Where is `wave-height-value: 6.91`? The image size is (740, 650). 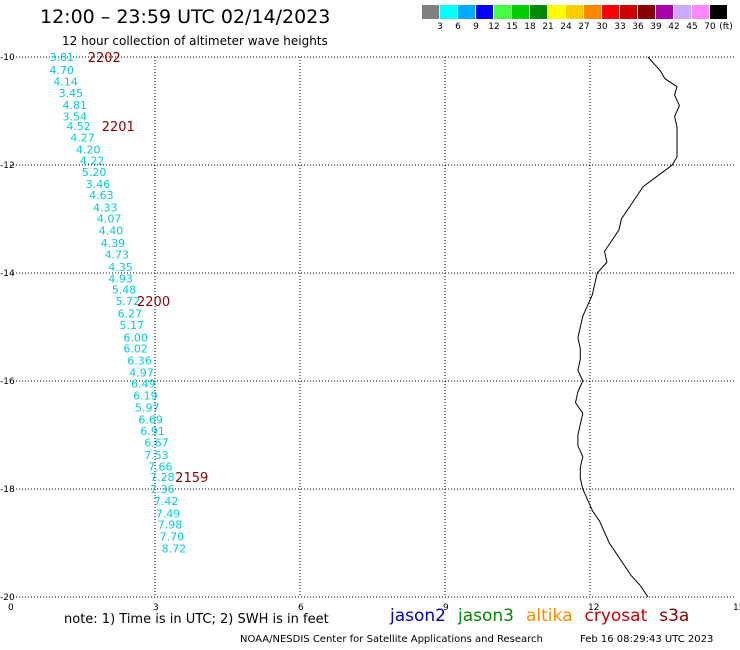 wave-height-value: 6.91 is located at coordinates (152, 431).